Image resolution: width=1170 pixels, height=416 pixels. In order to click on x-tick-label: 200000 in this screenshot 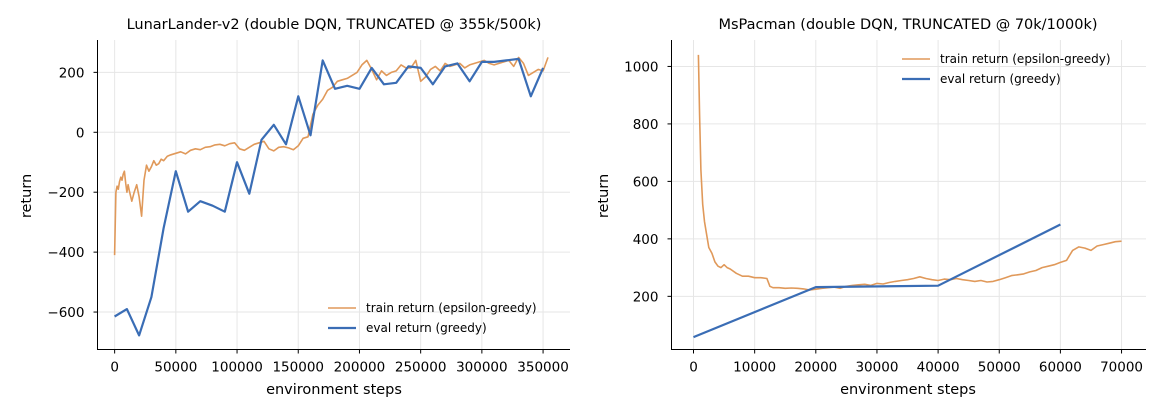, I will do `click(360, 368)`.